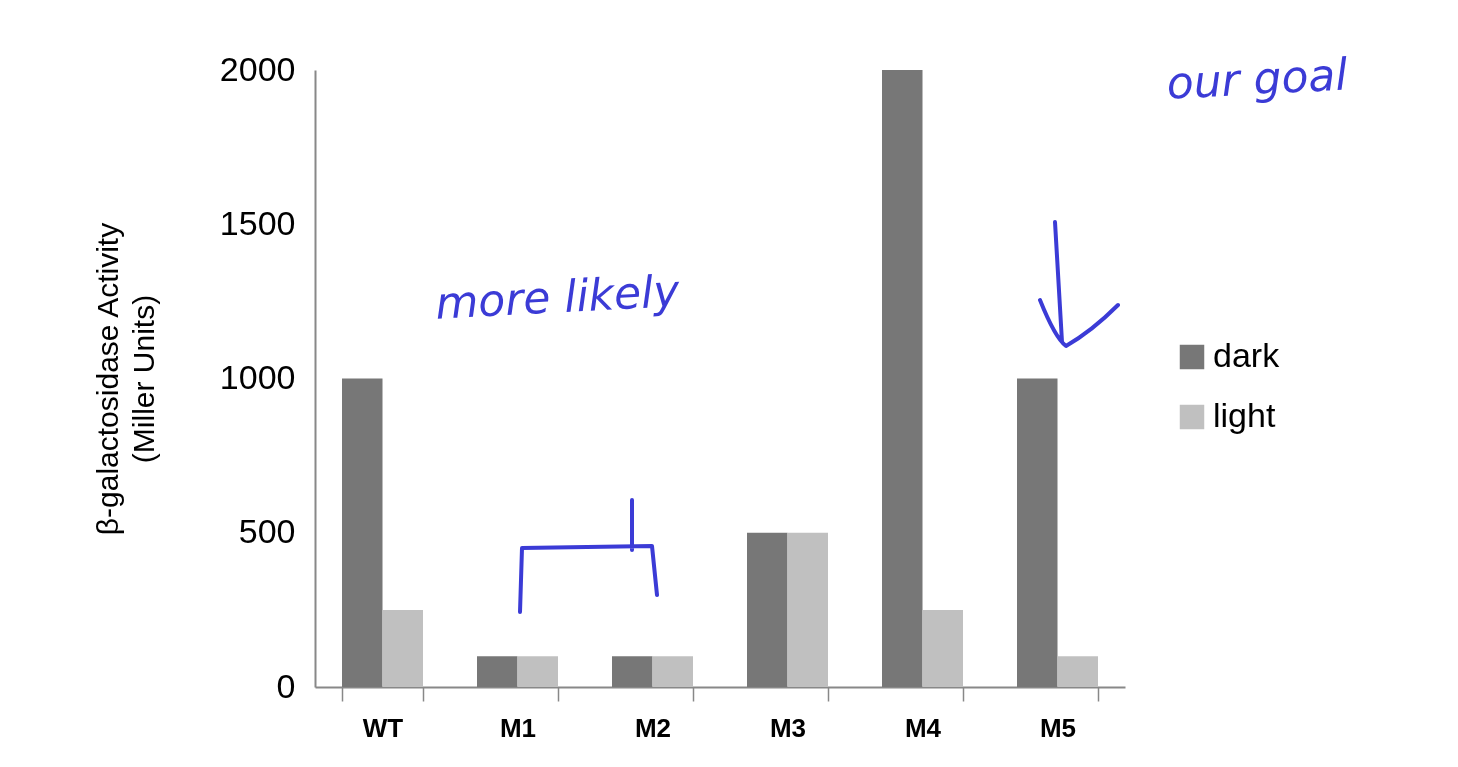  Describe the element at coordinates (558, 296) in the screenshot. I see `annotation: more likely` at that location.